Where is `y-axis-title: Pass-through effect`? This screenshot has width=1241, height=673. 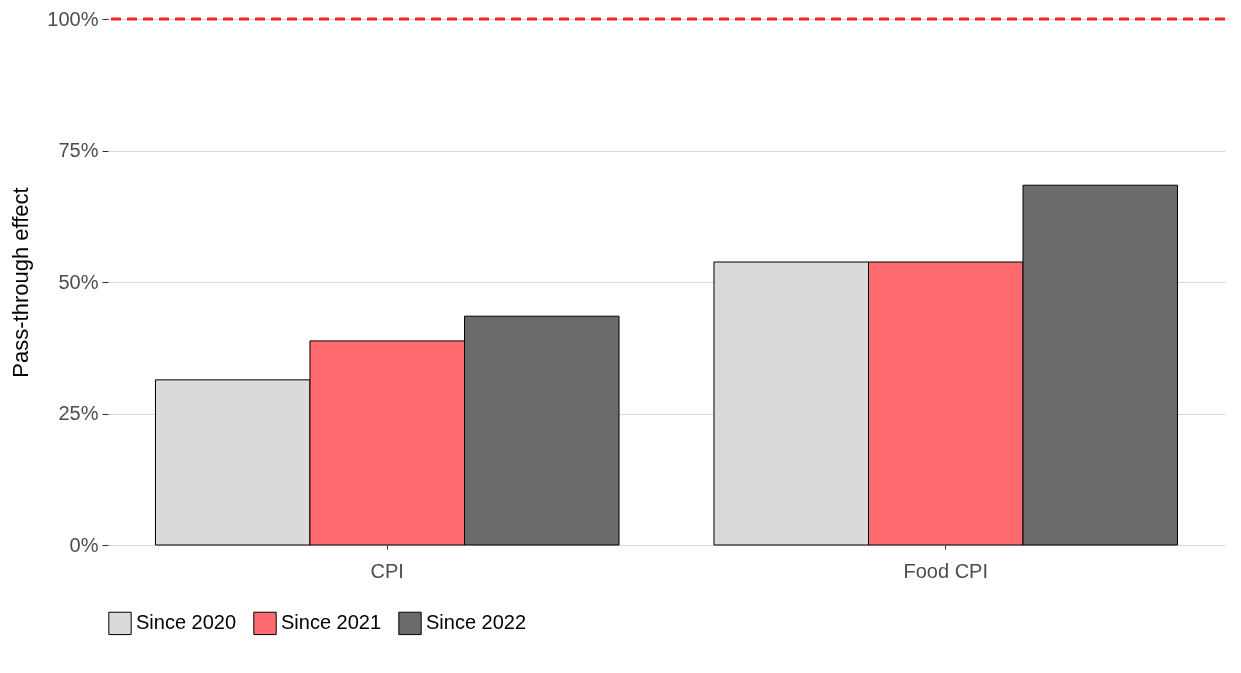
y-axis-title: Pass-through effect is located at coordinates (21, 282).